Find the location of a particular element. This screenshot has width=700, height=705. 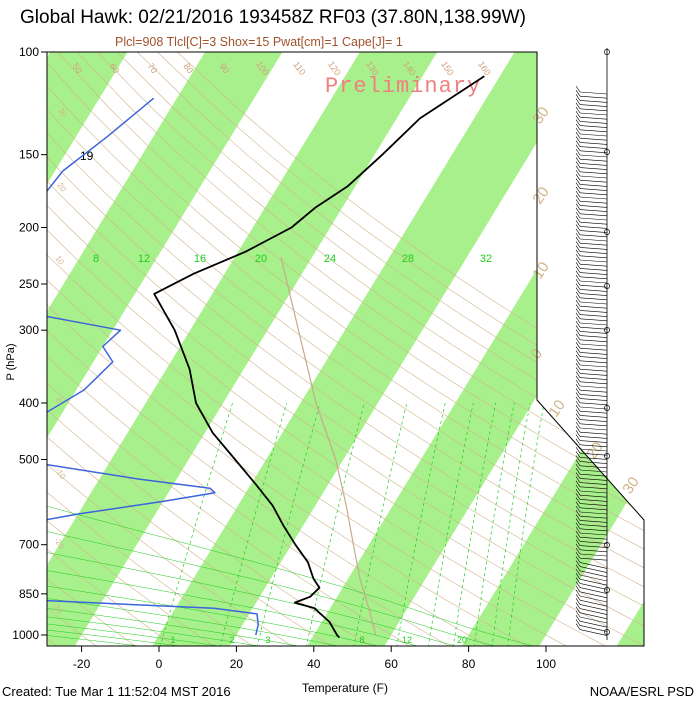

mixing-ratio-low-label: 3 is located at coordinates (267, 640).